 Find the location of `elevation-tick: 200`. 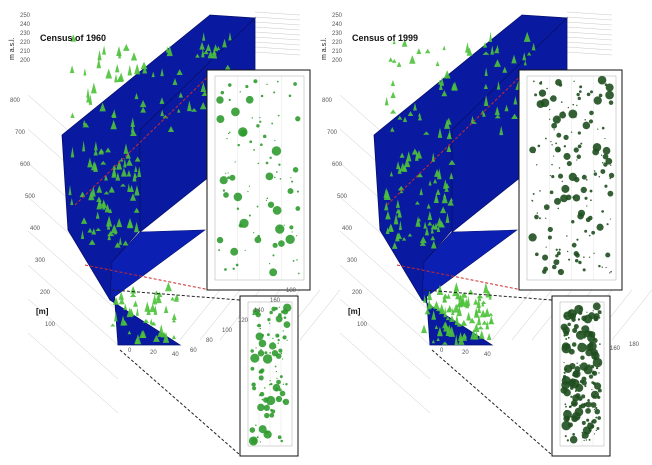

elevation-tick: 200 is located at coordinates (25, 61).